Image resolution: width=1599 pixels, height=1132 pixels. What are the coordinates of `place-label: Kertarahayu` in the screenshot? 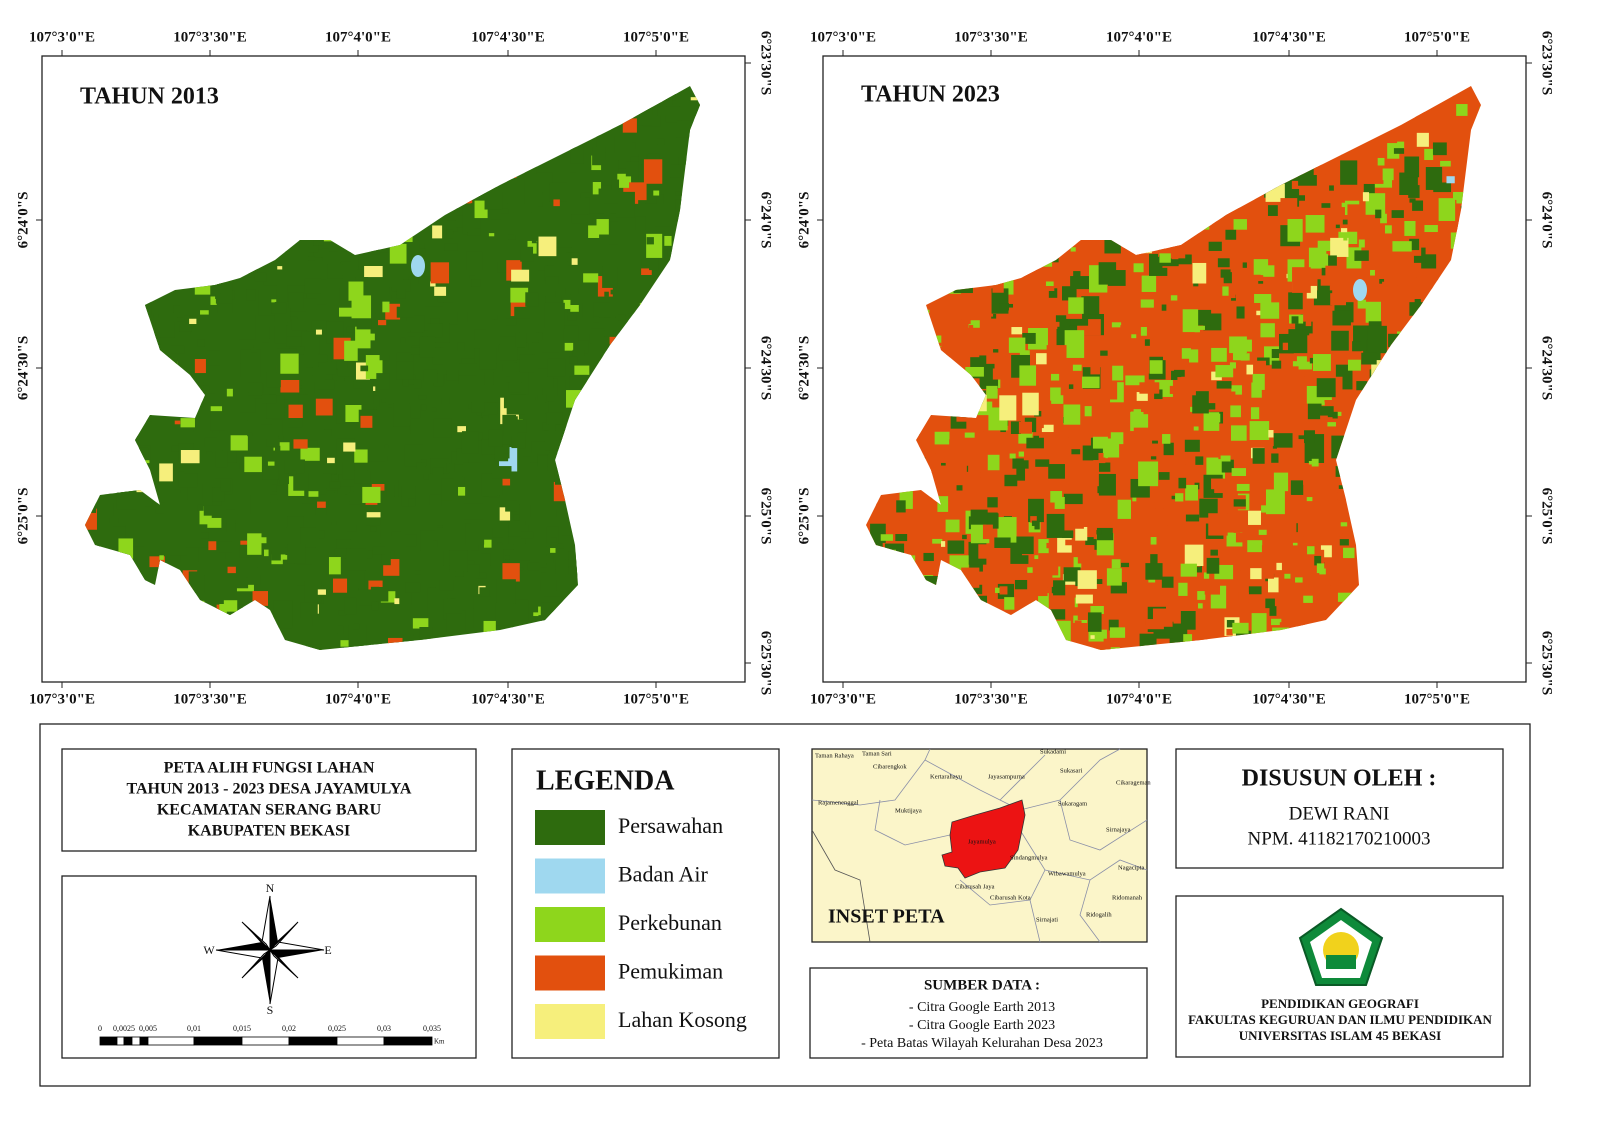 It's located at (946, 776).